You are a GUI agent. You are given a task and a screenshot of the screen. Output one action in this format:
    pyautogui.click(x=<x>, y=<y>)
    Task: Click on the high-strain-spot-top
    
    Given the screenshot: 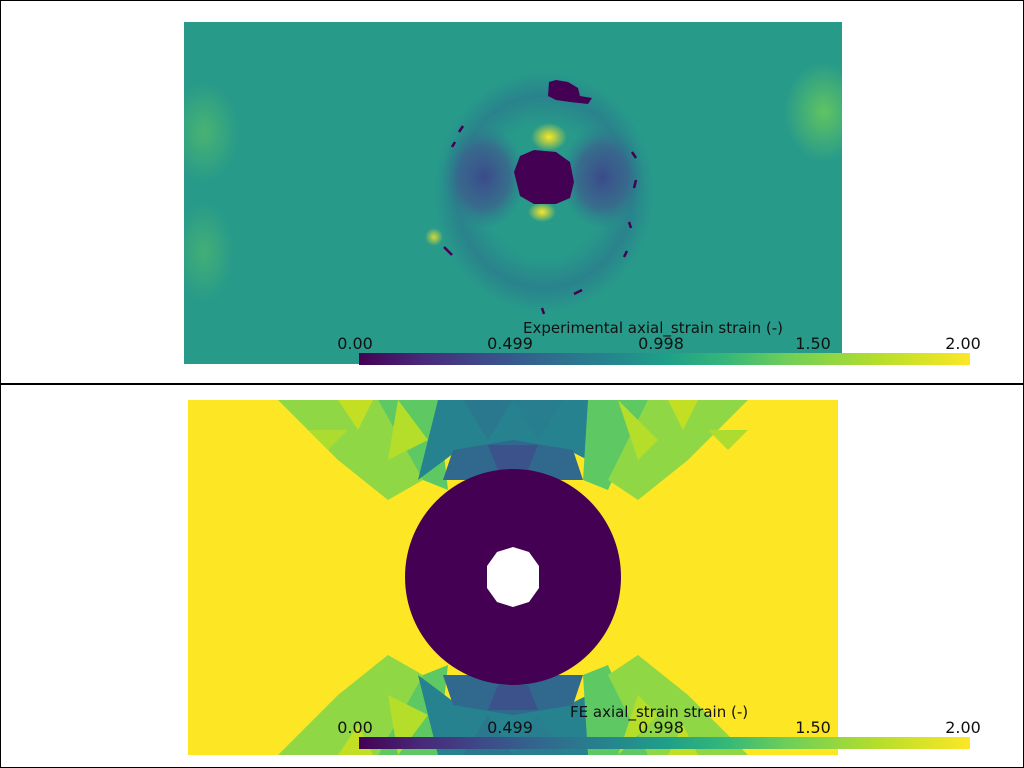 What is the action you would take?
    pyautogui.click(x=549, y=137)
    